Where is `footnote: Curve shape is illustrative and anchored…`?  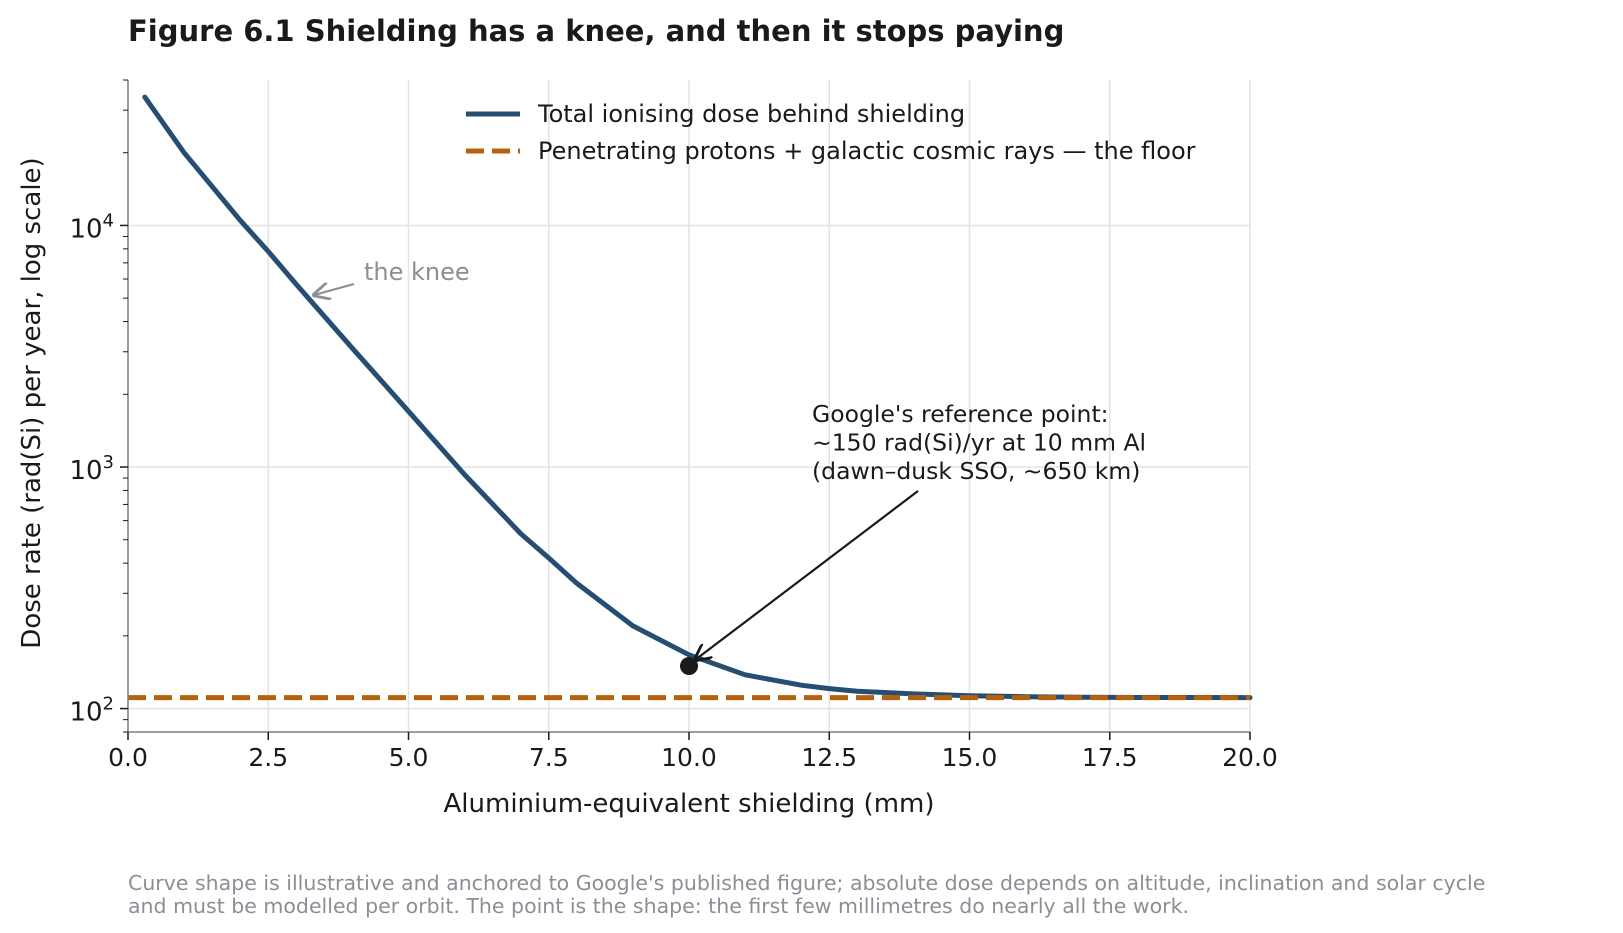
footnote: Curve shape is illustrative and anchored… is located at coordinates (873, 895).